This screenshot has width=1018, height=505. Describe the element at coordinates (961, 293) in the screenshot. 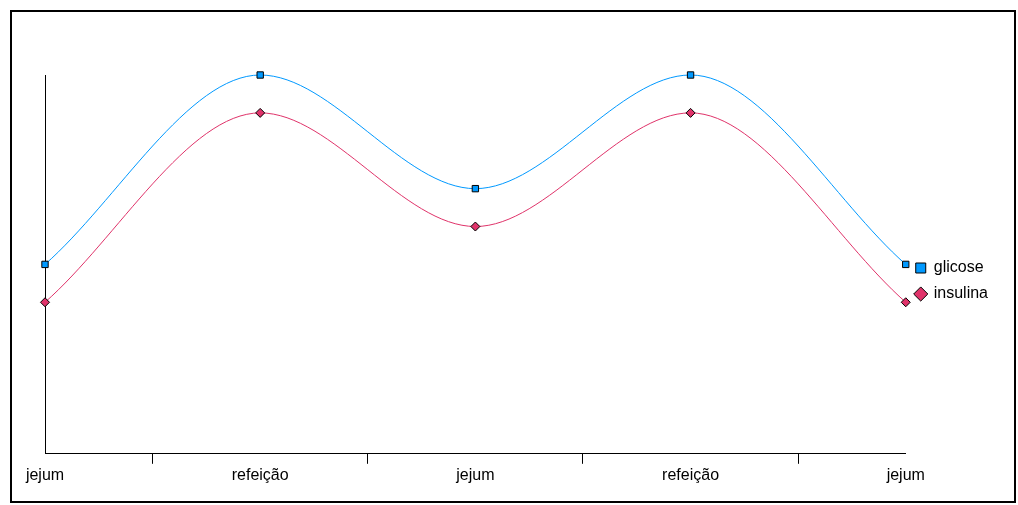

I see `legend-label: insulina` at that location.